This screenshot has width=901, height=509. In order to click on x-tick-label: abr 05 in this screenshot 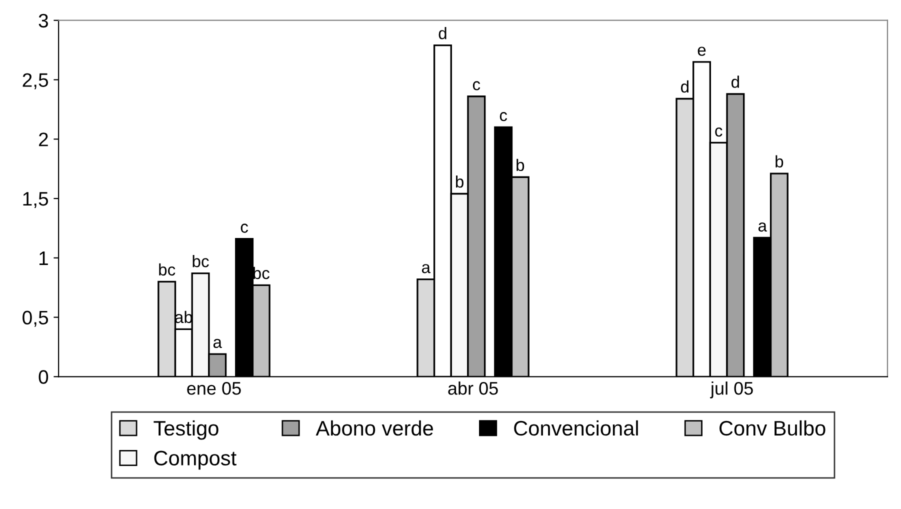, I will do `click(473, 388)`.